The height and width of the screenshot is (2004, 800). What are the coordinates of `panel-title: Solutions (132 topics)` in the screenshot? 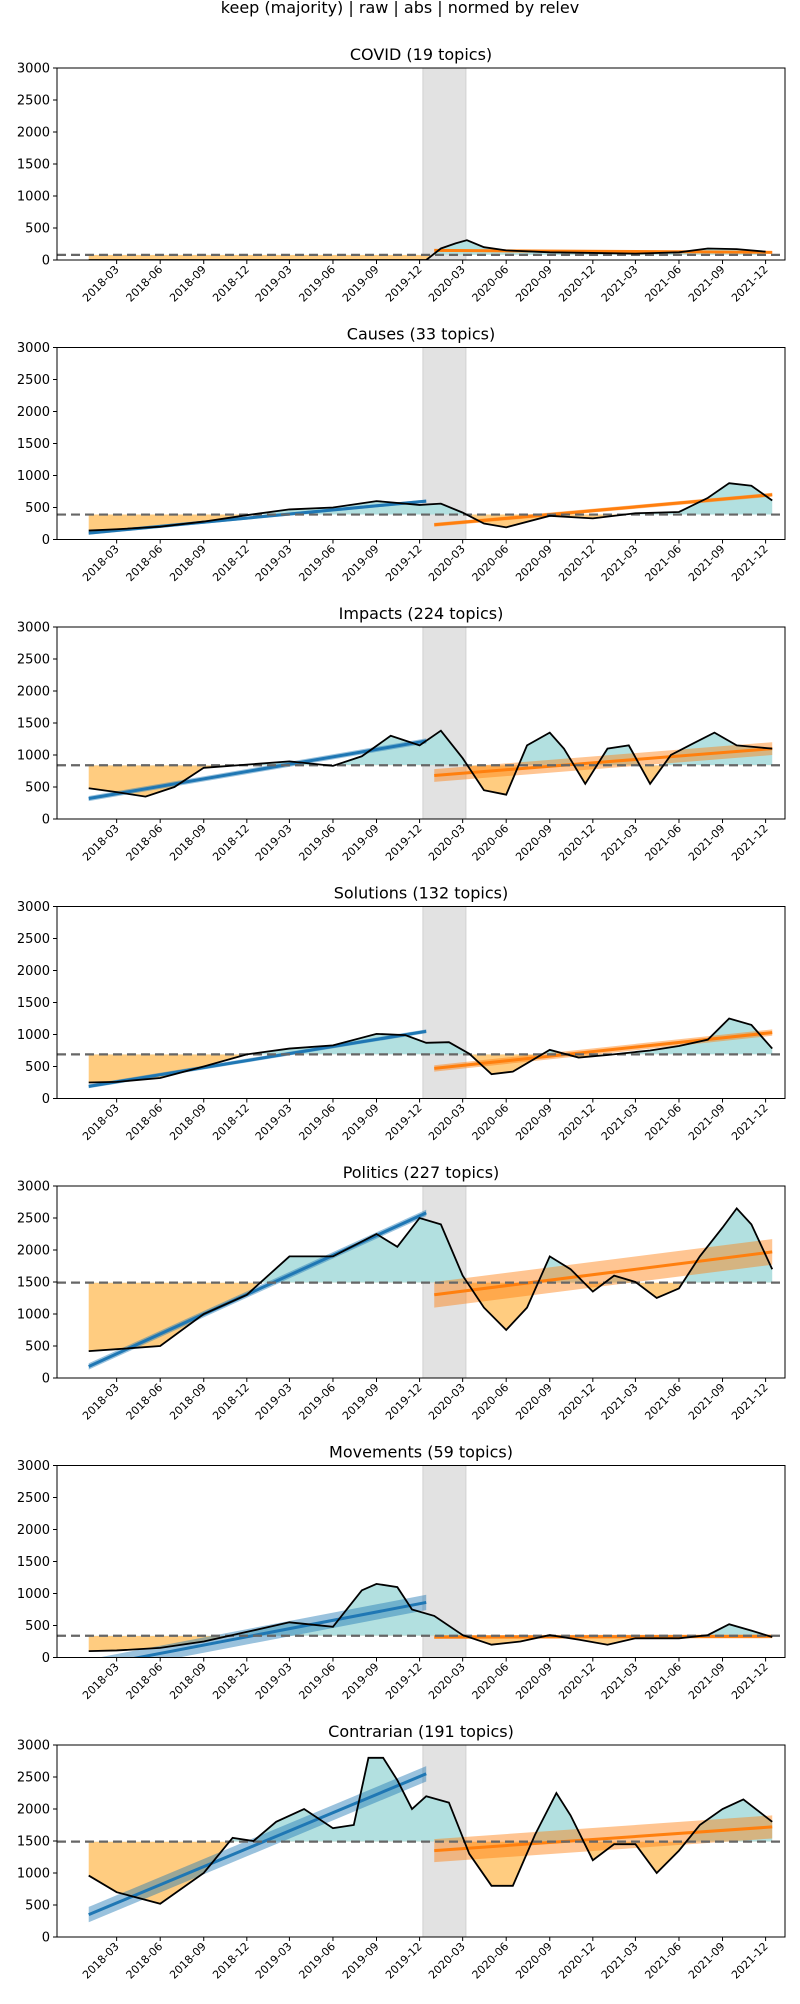 It's located at (421, 893).